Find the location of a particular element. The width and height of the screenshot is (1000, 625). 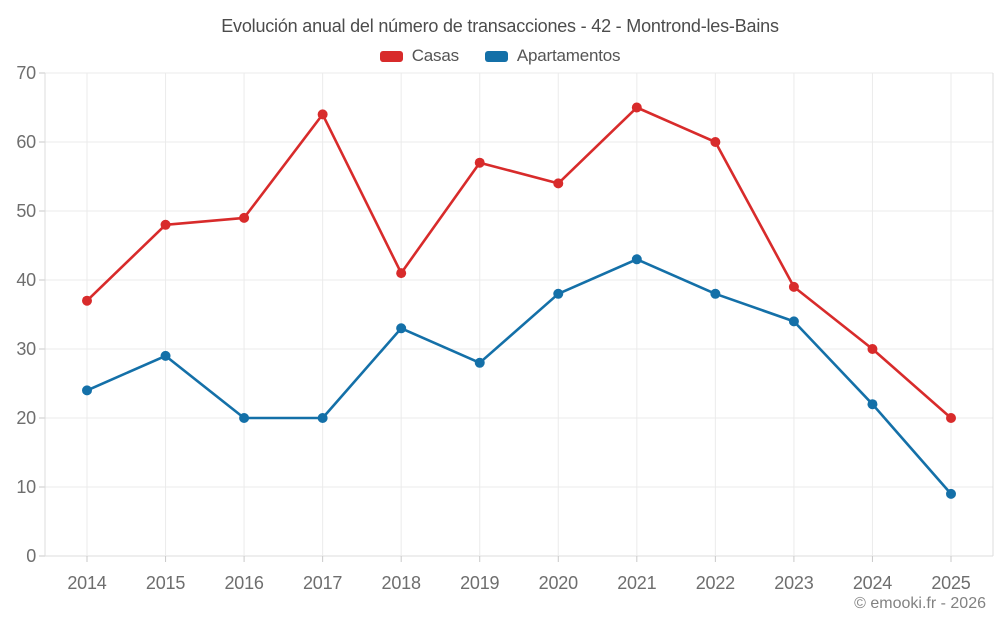

x-axis-label: 2024 is located at coordinates (872, 583).